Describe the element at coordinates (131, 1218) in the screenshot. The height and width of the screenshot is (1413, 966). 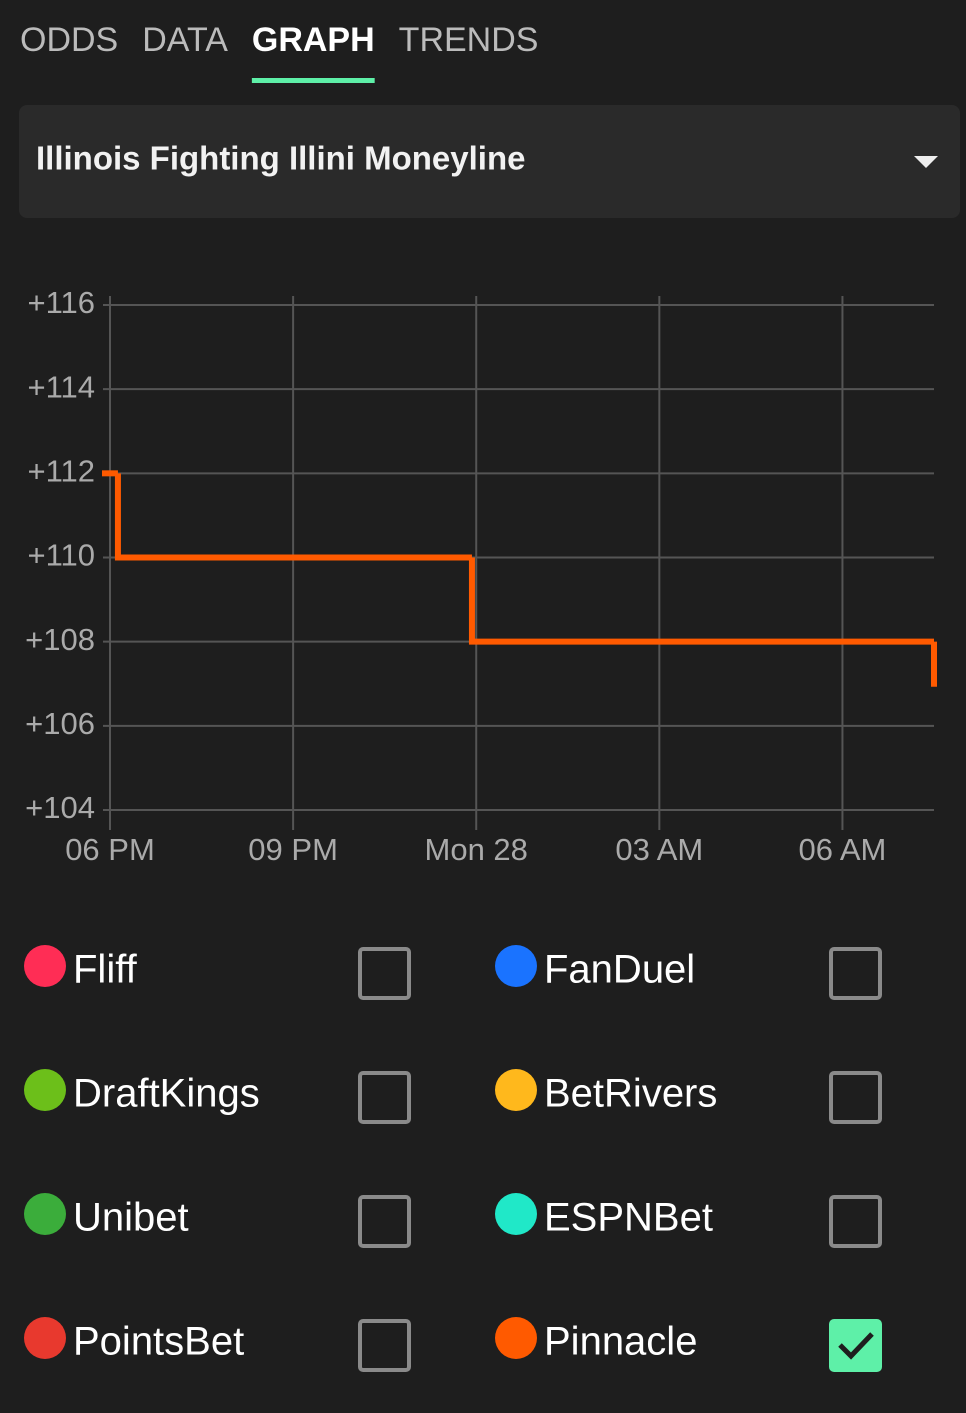
I see `book-name: Unibet` at that location.